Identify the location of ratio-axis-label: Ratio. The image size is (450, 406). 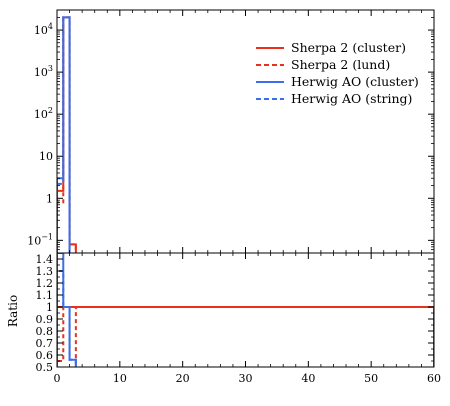
(13, 311).